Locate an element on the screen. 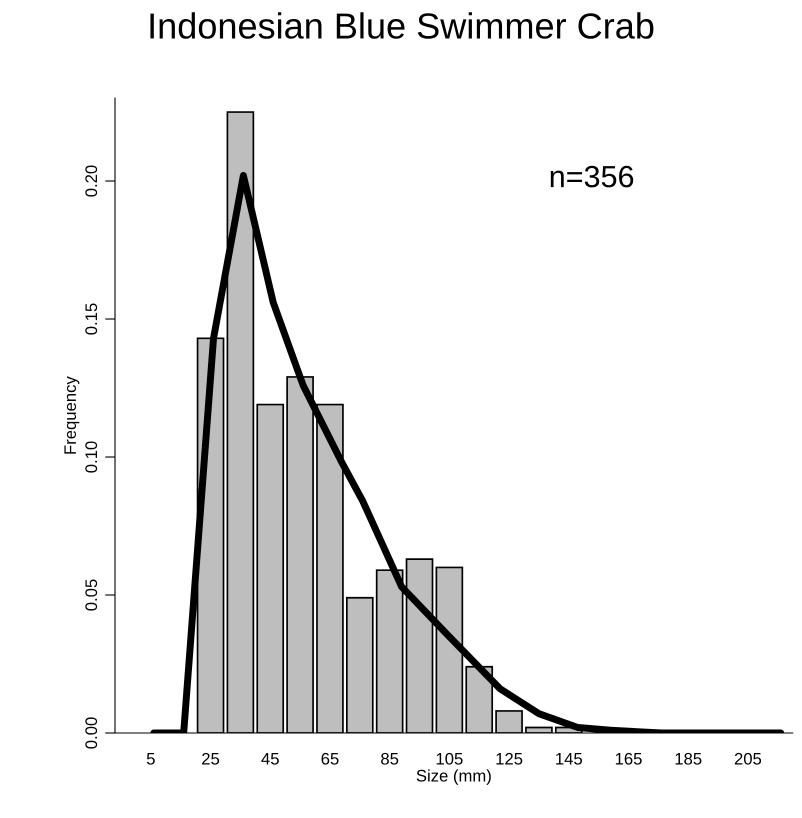 This screenshot has width=802, height=818. y-tick-label: 0.05 is located at coordinates (91, 595).